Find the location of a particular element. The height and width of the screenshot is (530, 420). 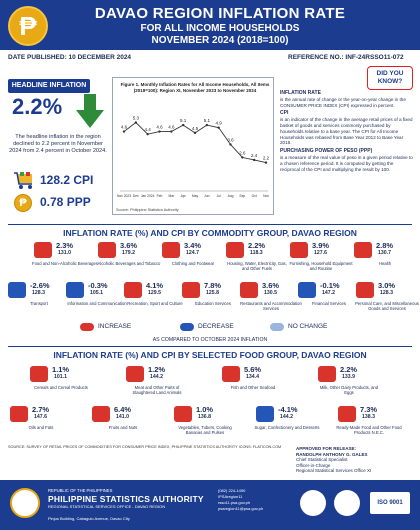

iso-badge: ISO 9001 is located at coordinates (390, 503).